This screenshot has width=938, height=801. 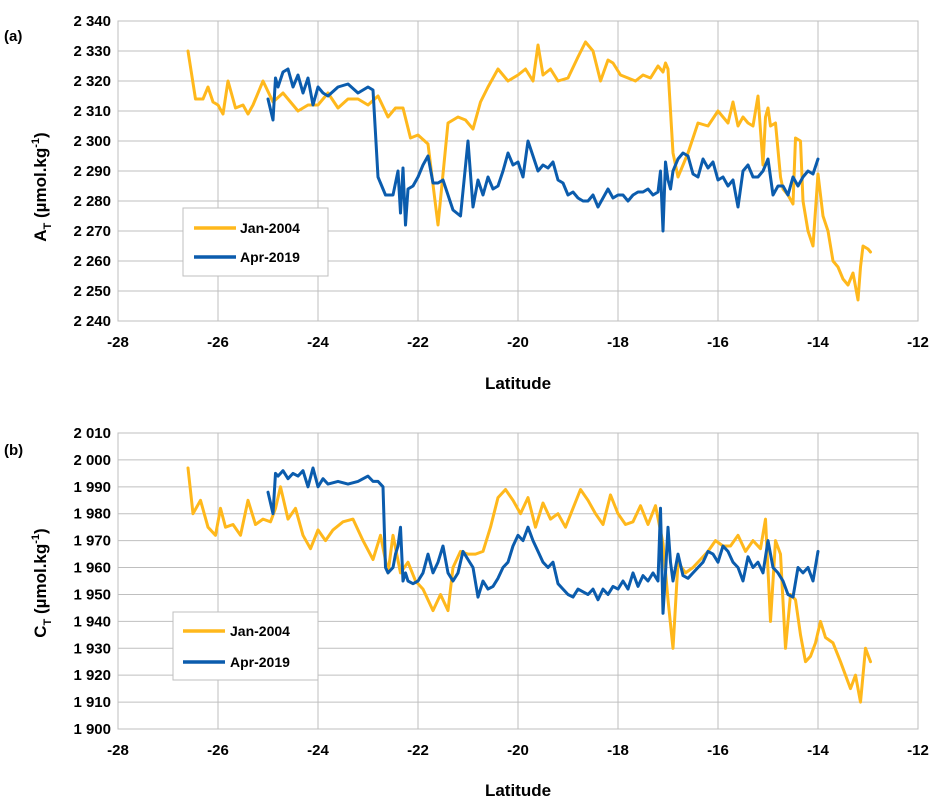 What do you see at coordinates (92, 648) in the screenshot?
I see `y-tick-label: 1 930` at bounding box center [92, 648].